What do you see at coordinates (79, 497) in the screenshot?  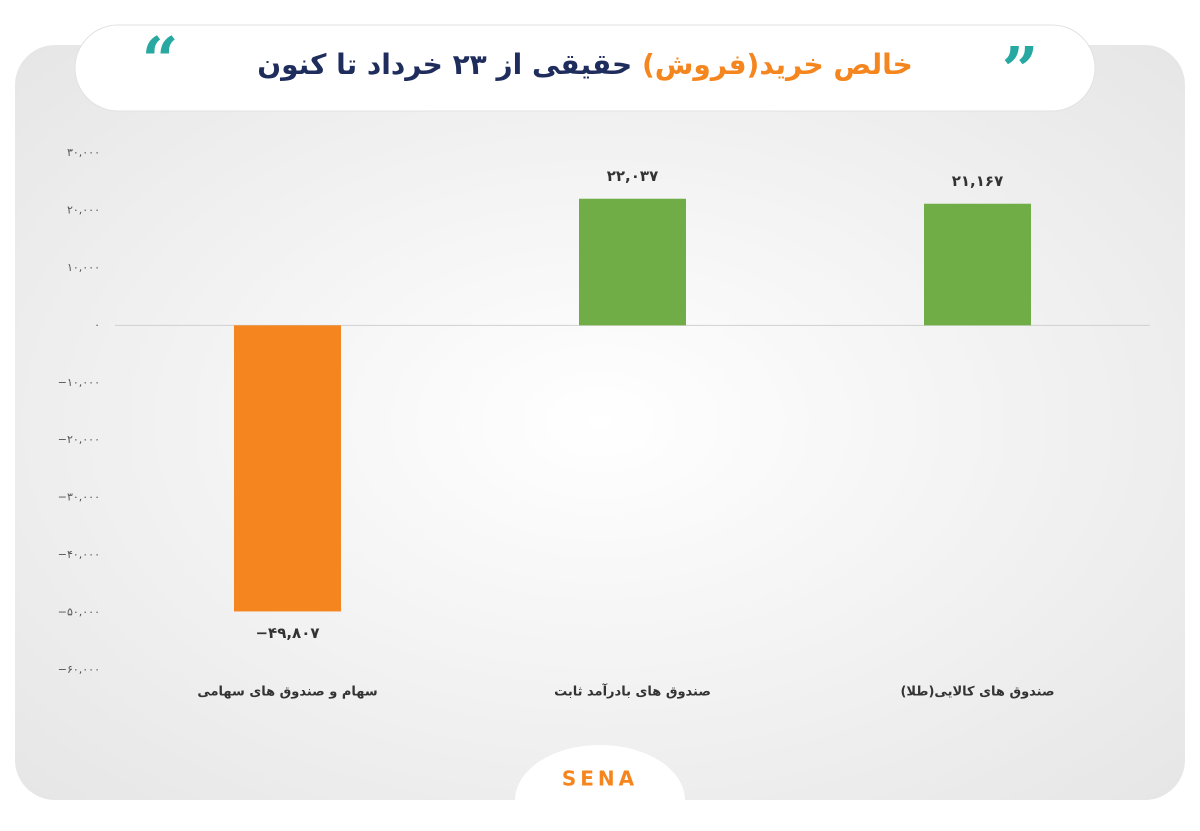 I see `y-tick-label: −۳۰,۰۰۰` at bounding box center [79, 497].